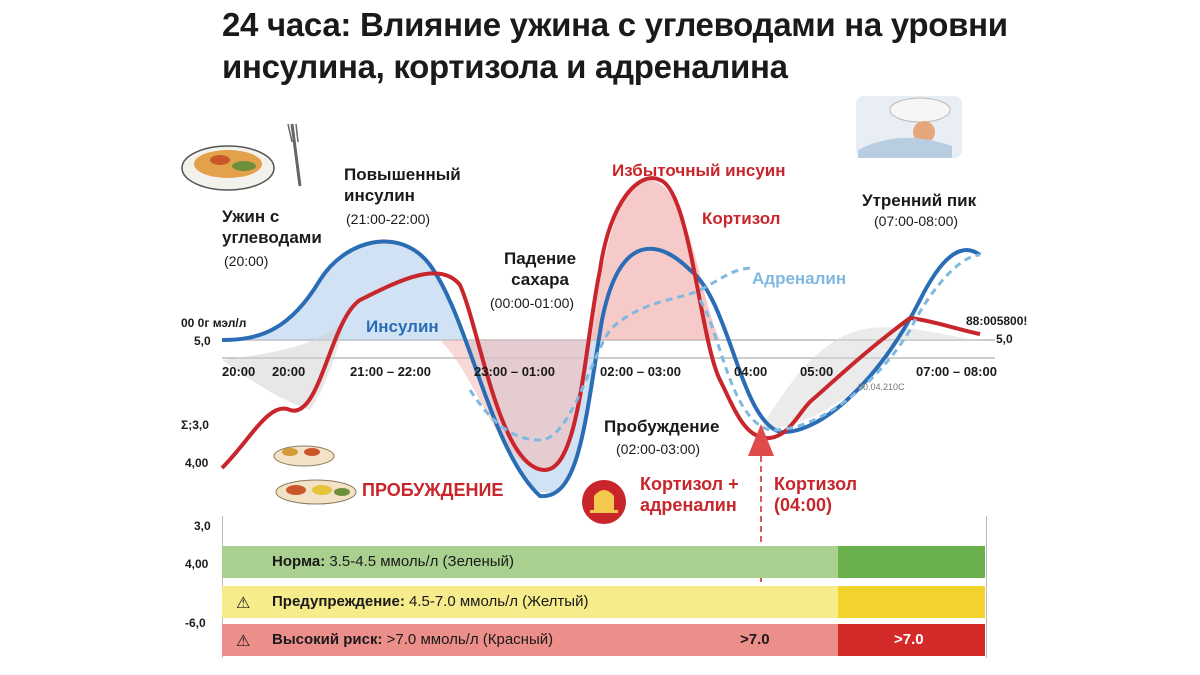 The image size is (1200, 675). I want to click on risk-band-dark, so click(911, 640).